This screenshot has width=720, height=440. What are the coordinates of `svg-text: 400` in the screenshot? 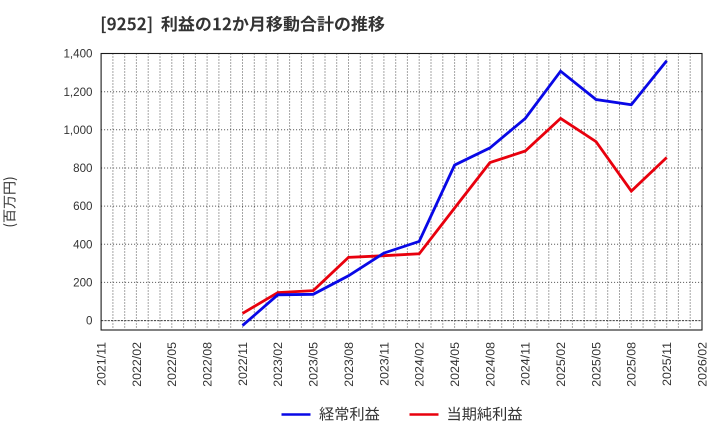 It's located at (82, 244).